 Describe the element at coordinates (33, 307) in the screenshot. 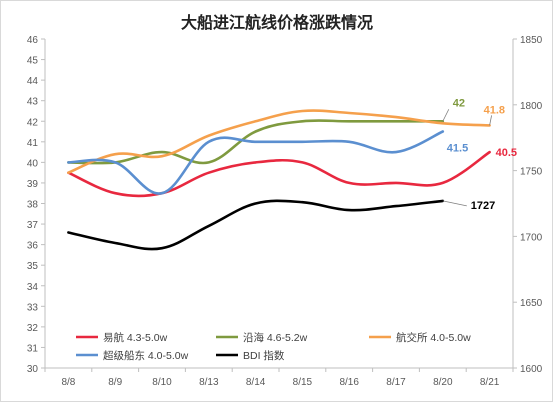

I see `y-left-tick-label: 33` at that location.